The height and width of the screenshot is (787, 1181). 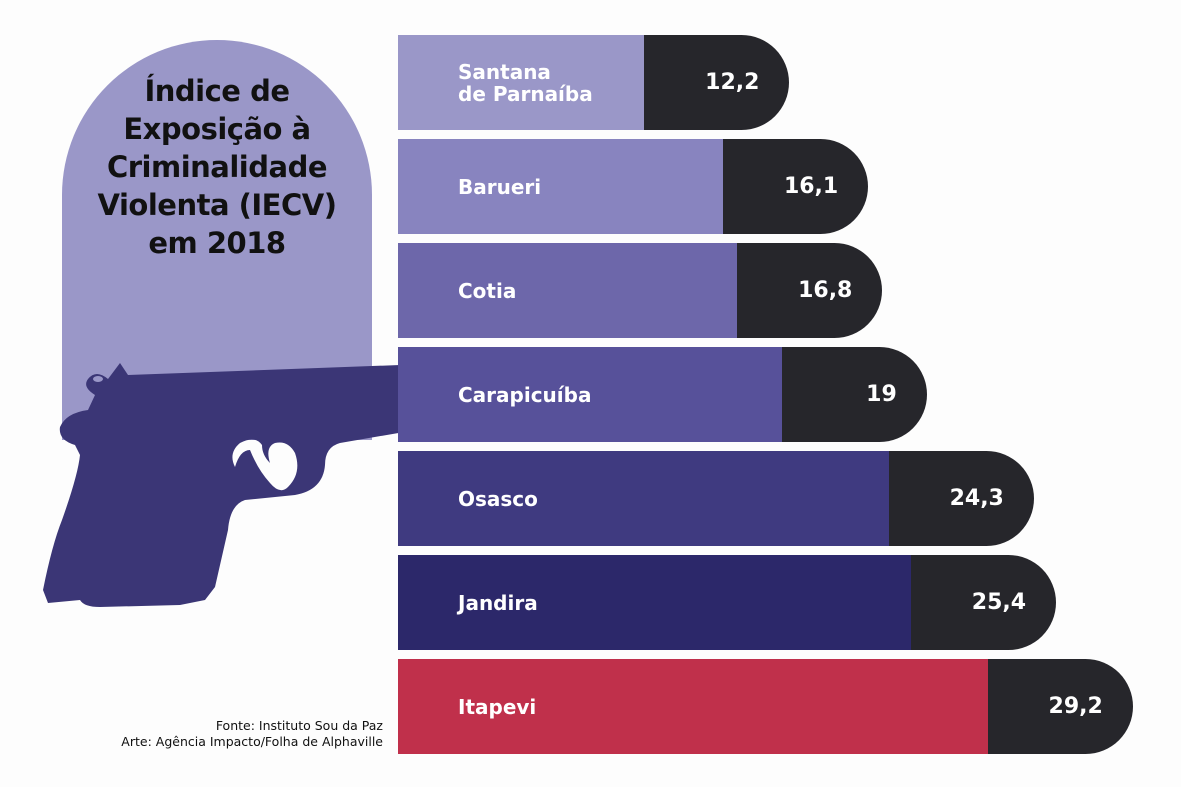 I want to click on value-pill: 19, so click(x=854, y=394).